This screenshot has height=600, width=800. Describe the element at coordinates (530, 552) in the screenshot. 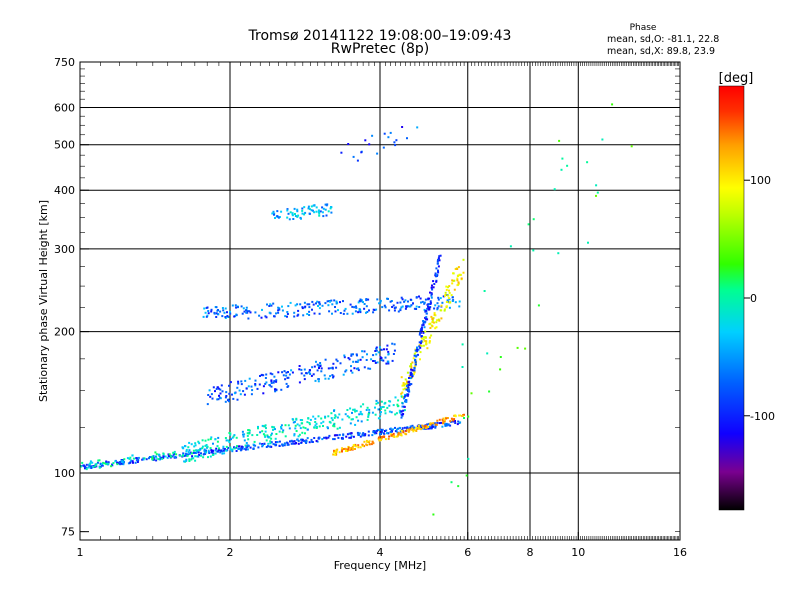

I see `x-tick-label: 8` at that location.